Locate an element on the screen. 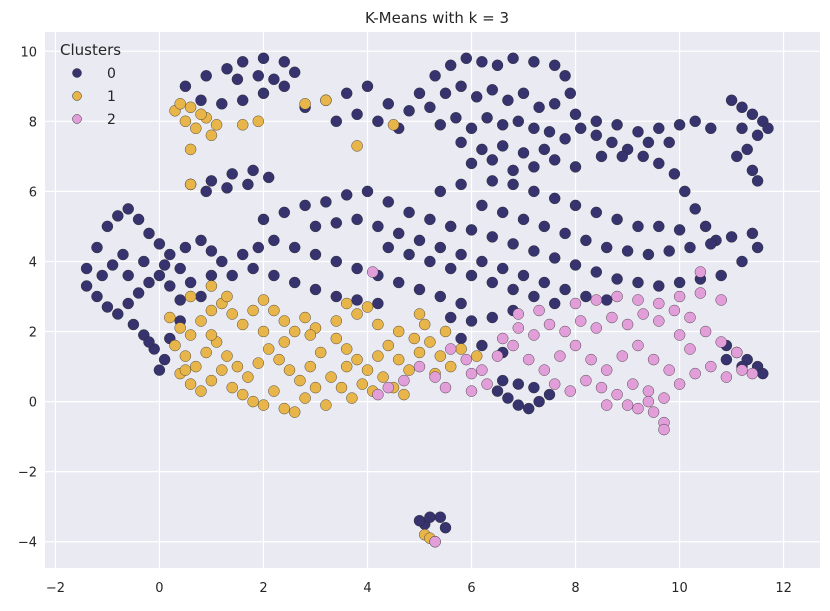 The image size is (830, 611). y-tick-label: 4 is located at coordinates (33, 262).